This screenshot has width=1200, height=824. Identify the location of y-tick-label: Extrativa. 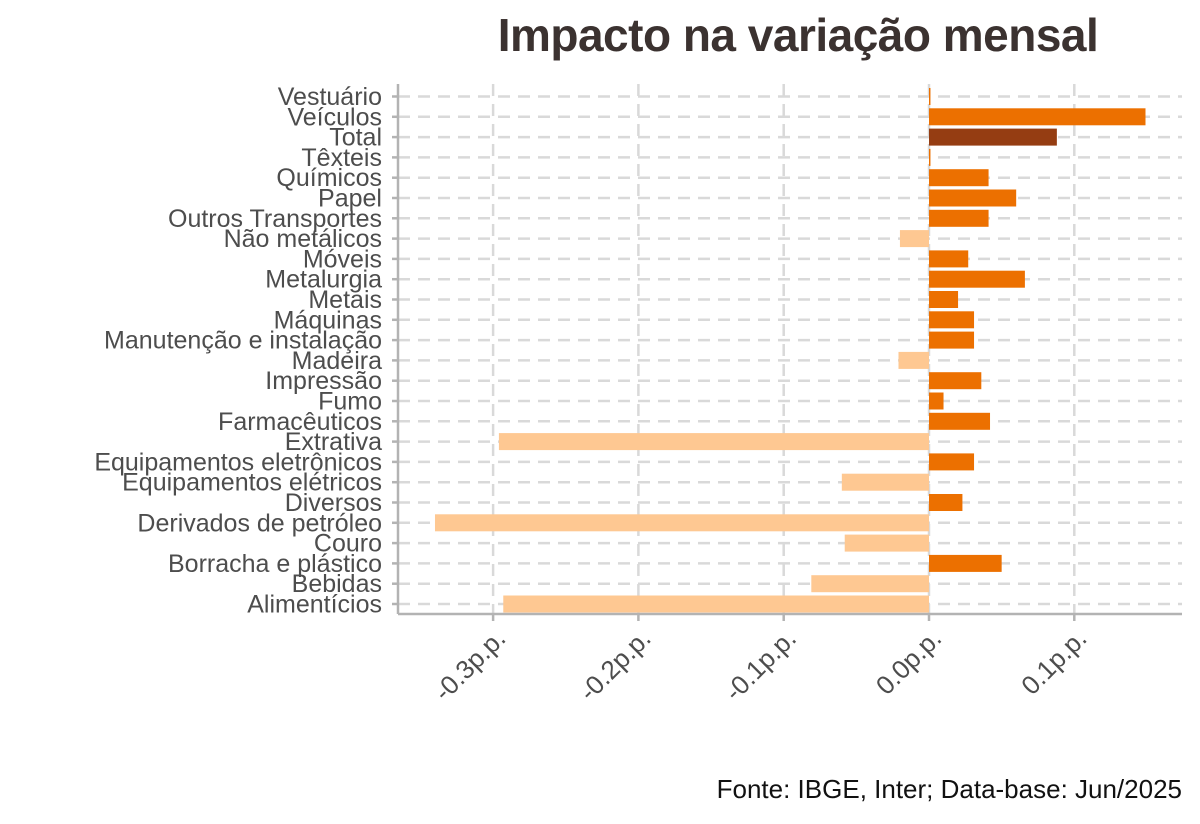
(333, 442).